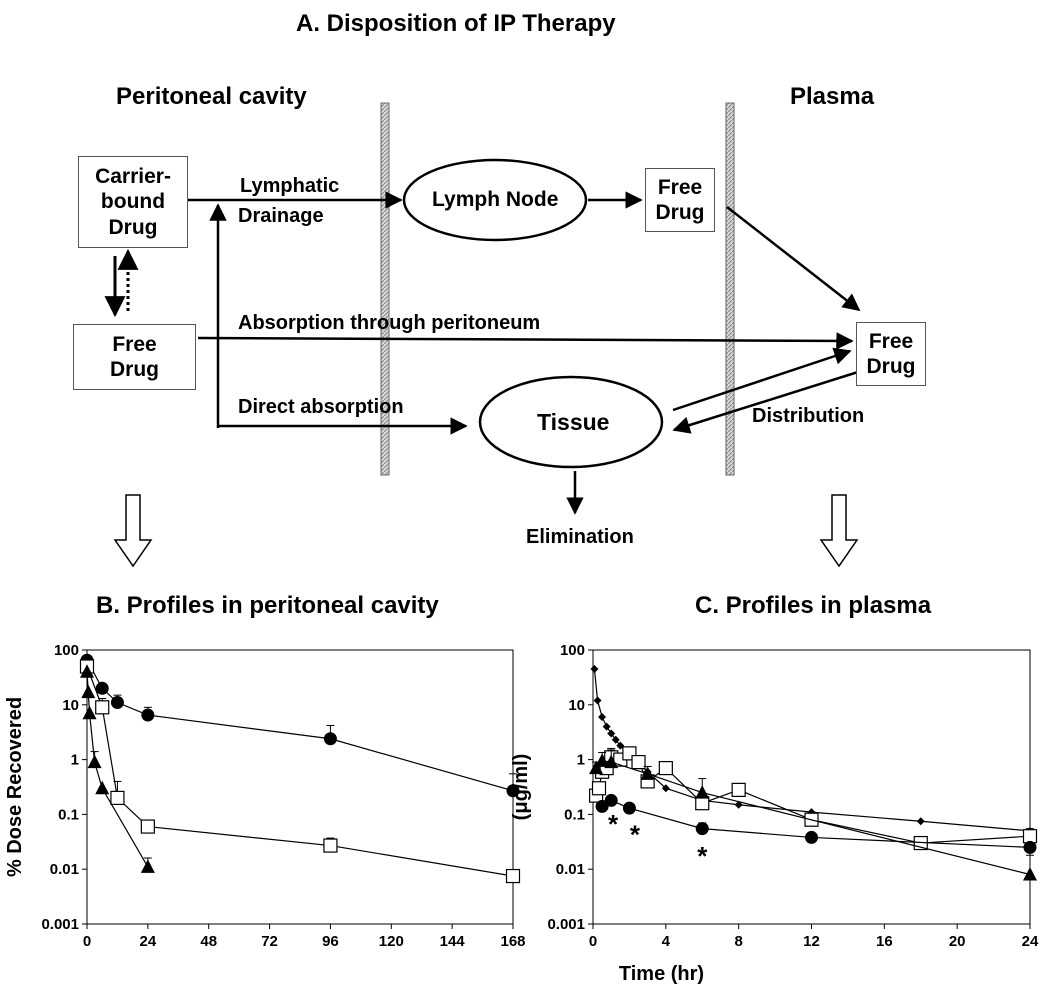 This screenshot has width=1050, height=994. What do you see at coordinates (891, 354) in the screenshot?
I see `free-drug-plasma-box: Free Drug` at bounding box center [891, 354].